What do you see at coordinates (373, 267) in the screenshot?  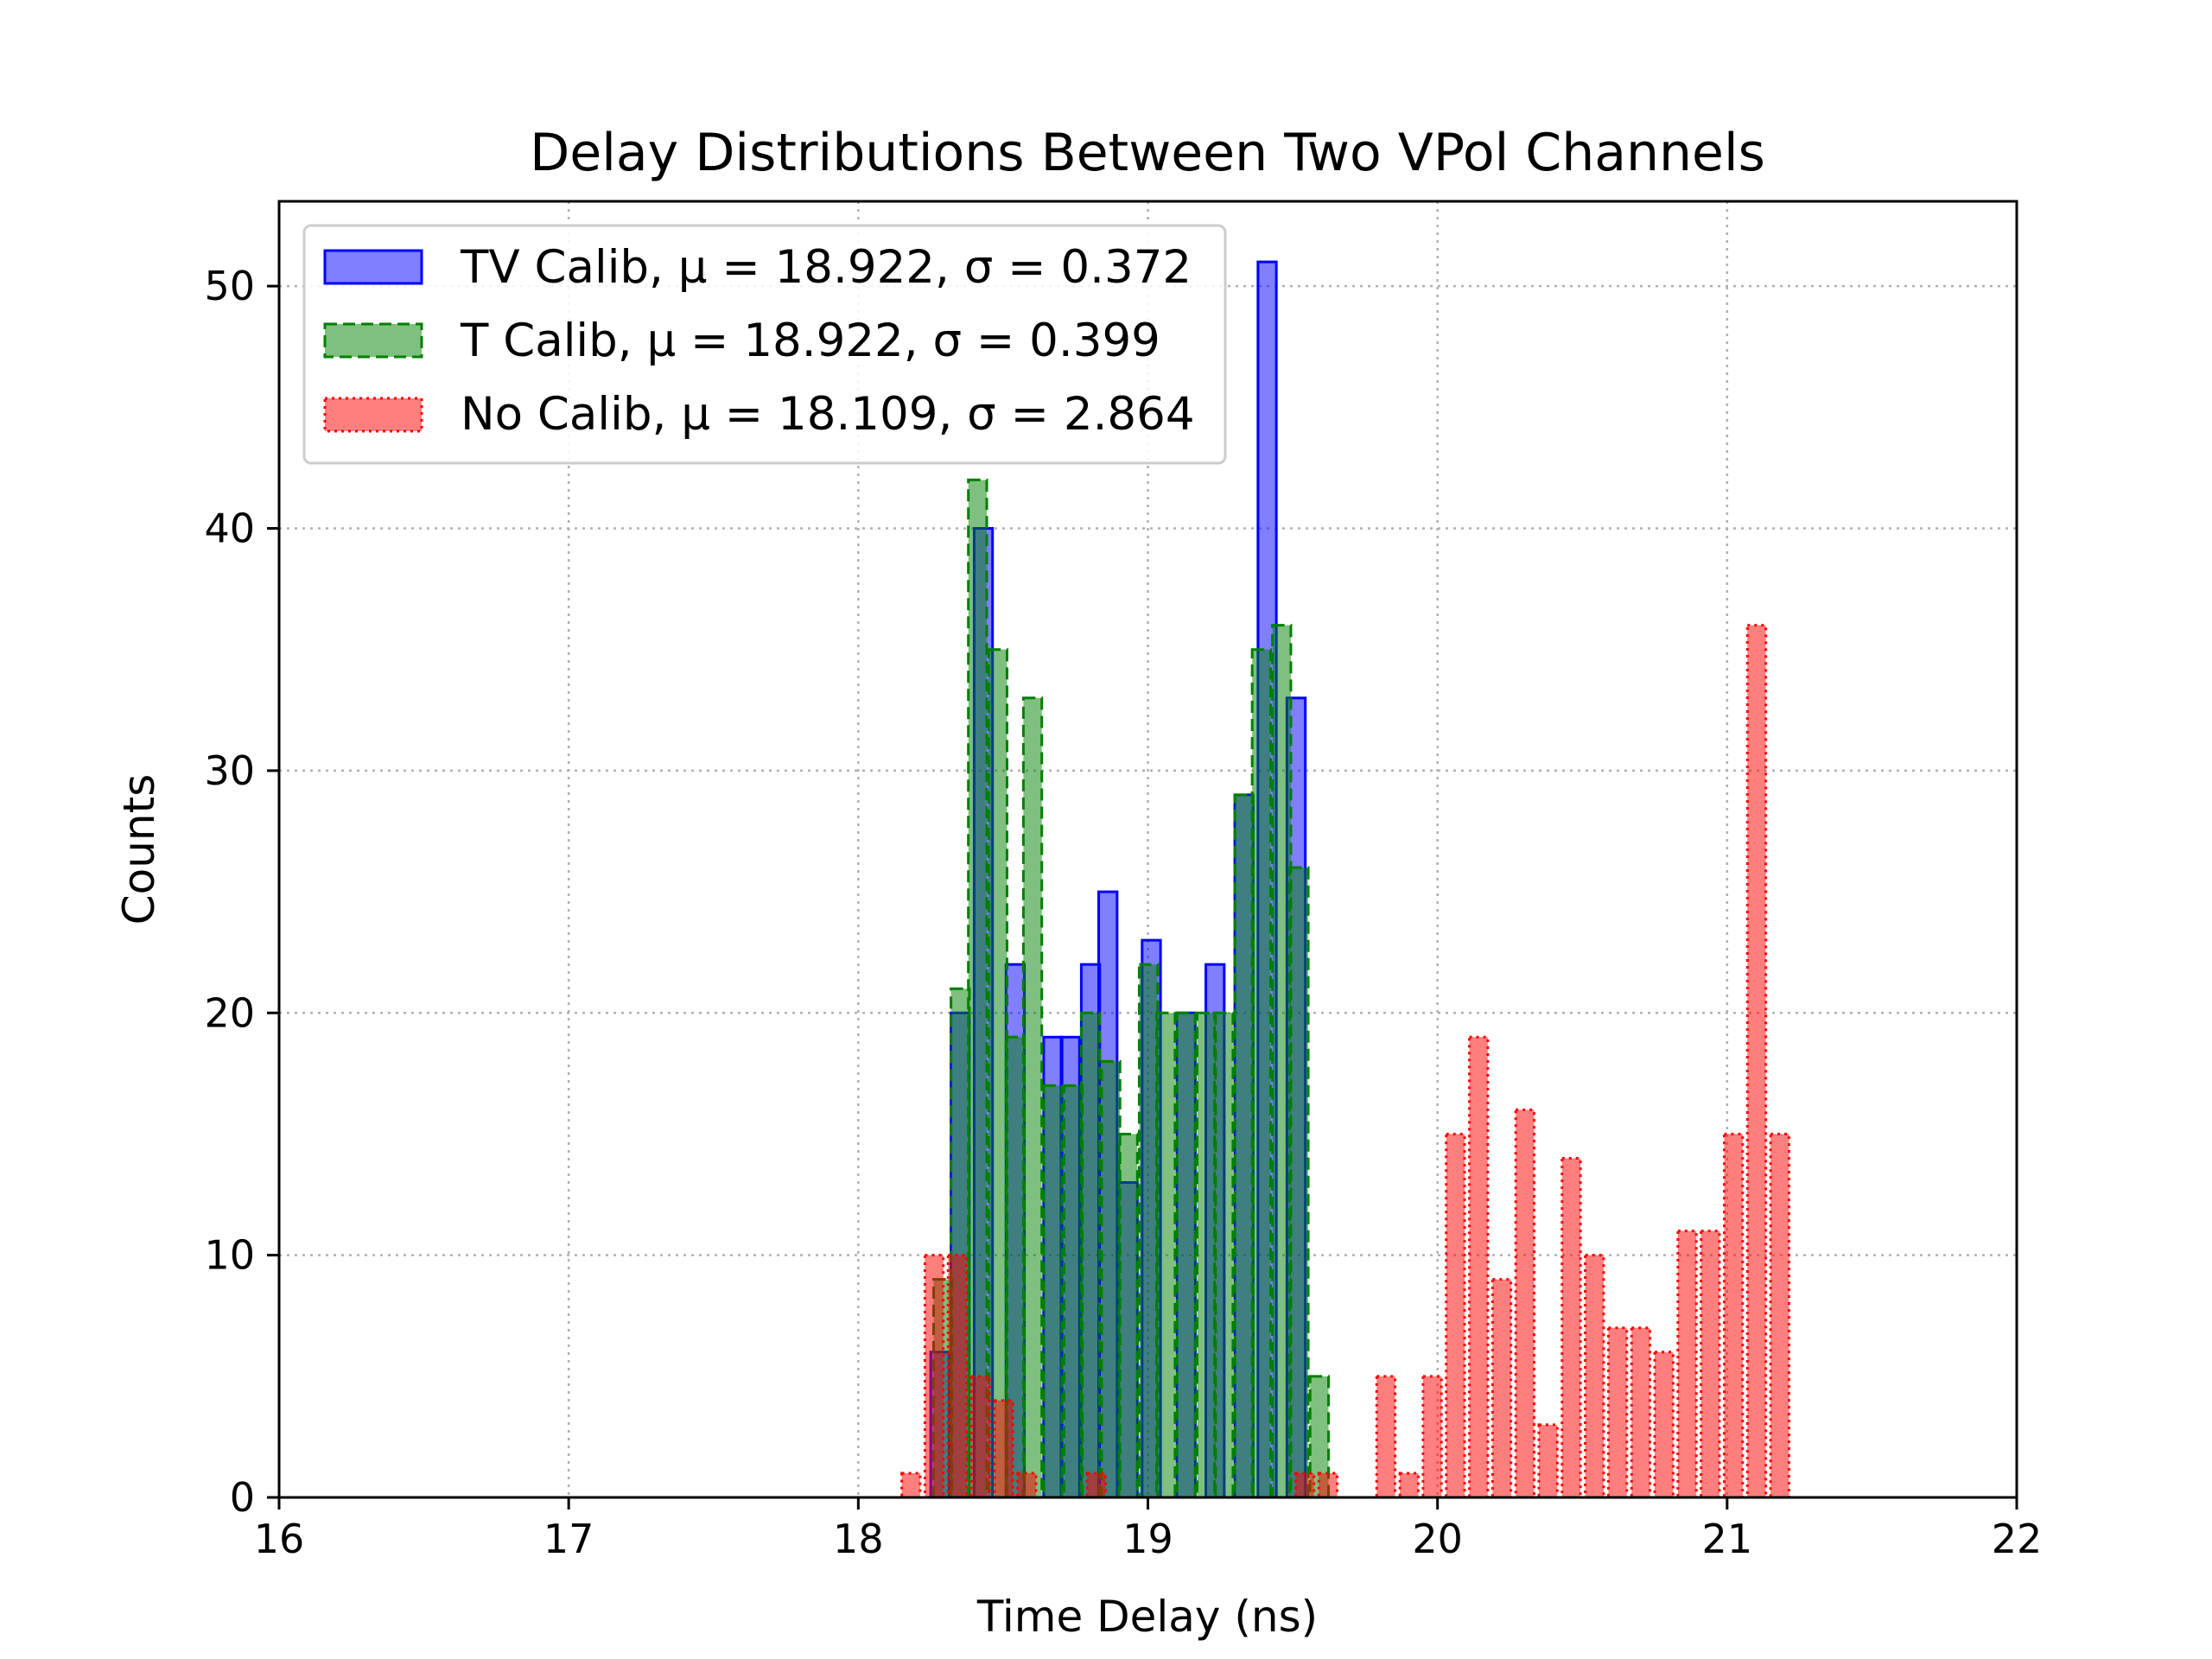 I see `legend-swatch-tv-calib` at bounding box center [373, 267].